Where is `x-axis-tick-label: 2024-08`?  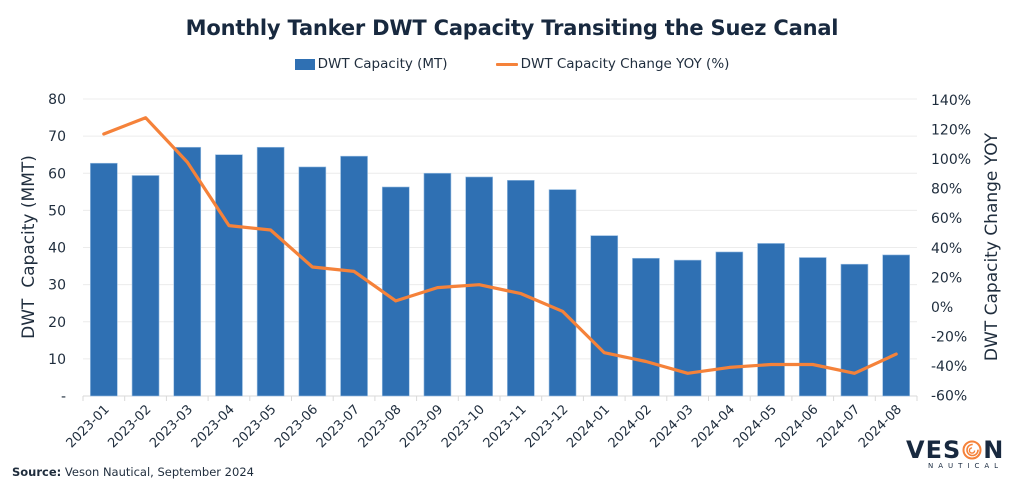 x-axis-tick-label: 2024-08 is located at coordinates (880, 426).